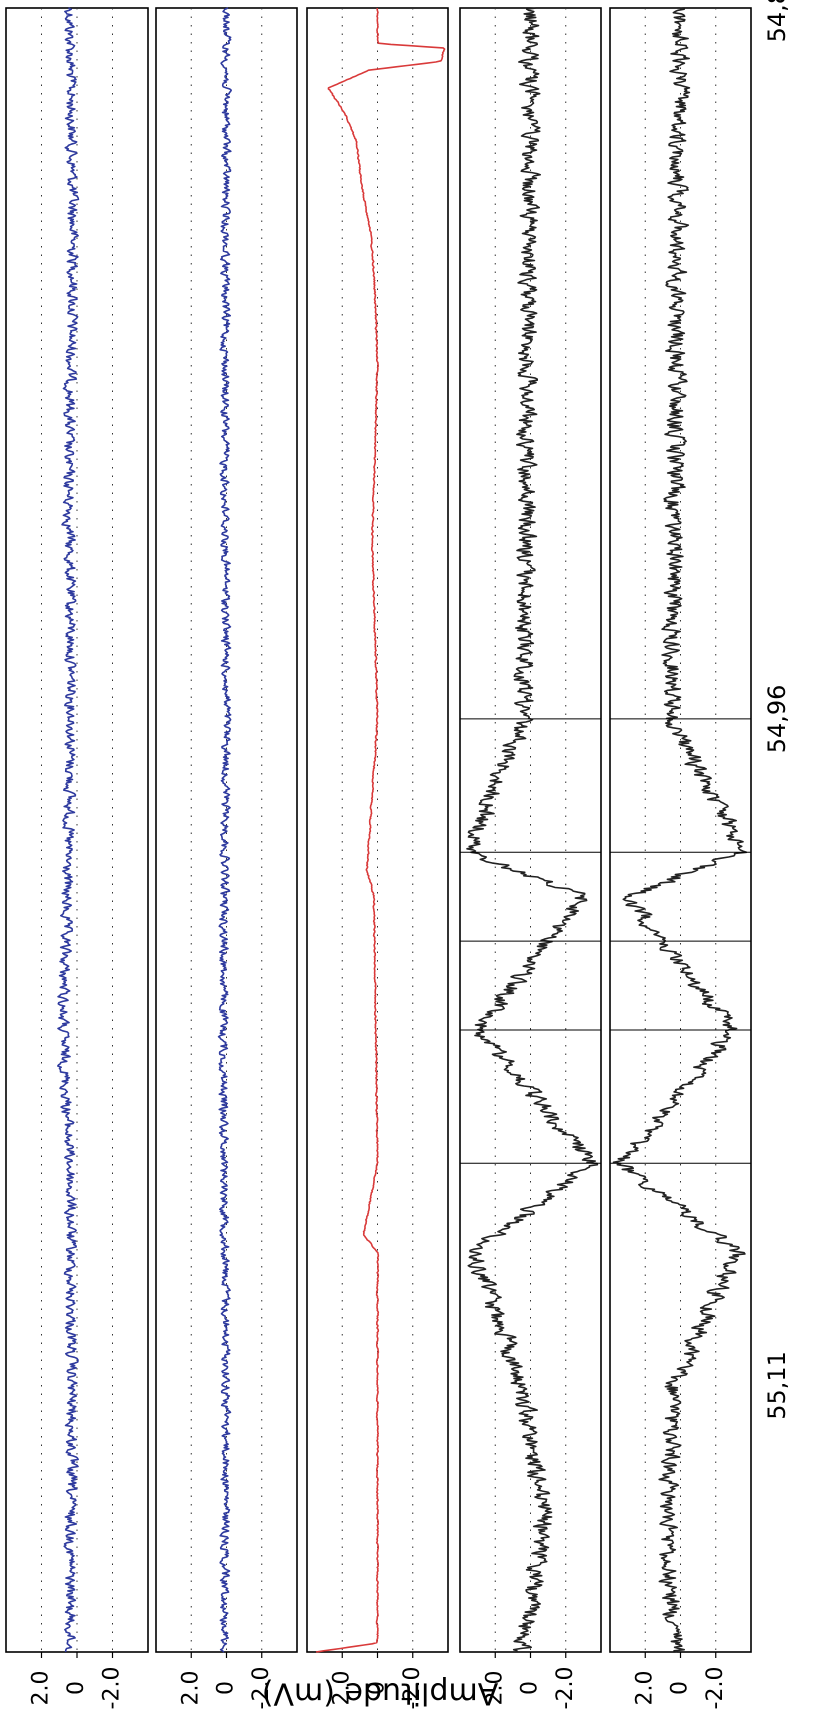  What do you see at coordinates (777, 1385) in the screenshot?
I see `x-tick-label: 55,11` at bounding box center [777, 1385].